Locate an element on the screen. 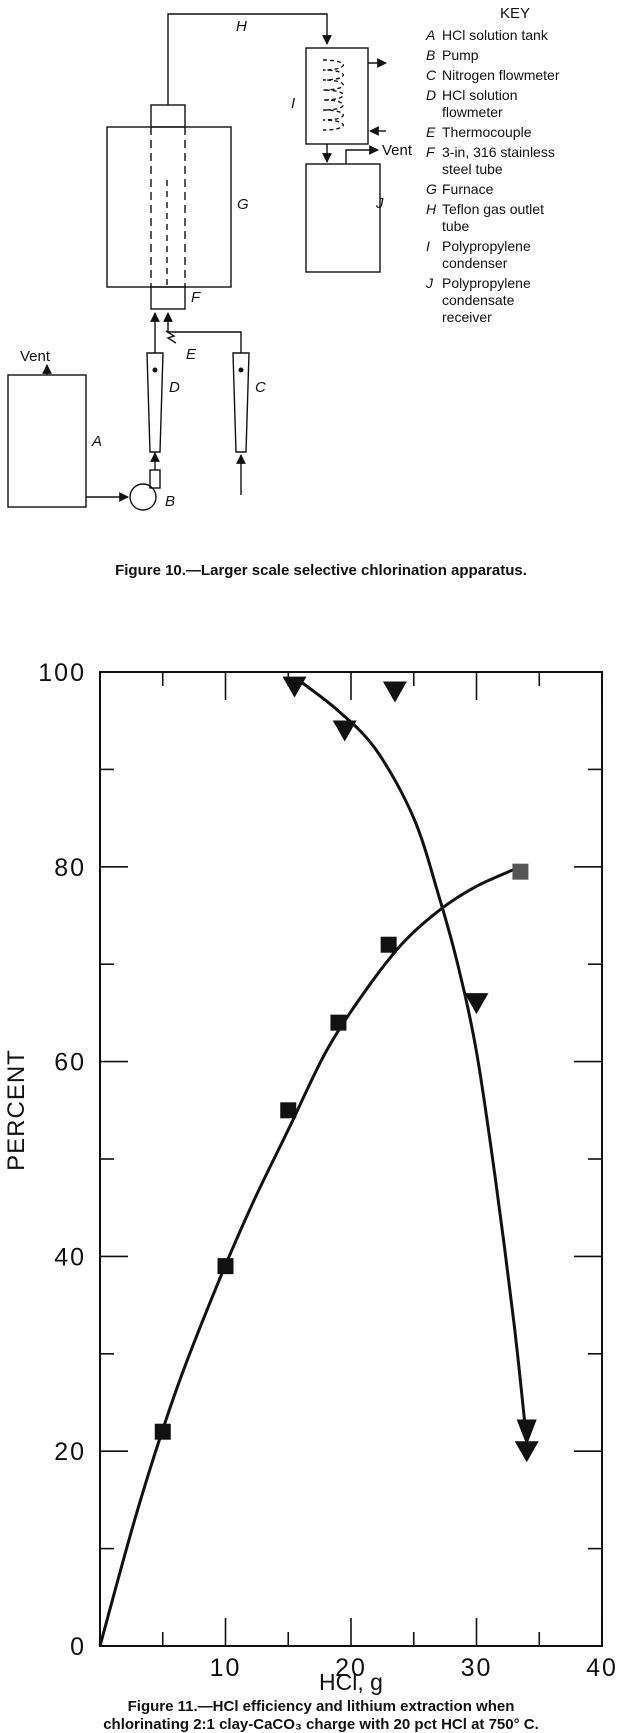 The image size is (642, 1733). key-description: steel tube is located at coordinates (472, 169).